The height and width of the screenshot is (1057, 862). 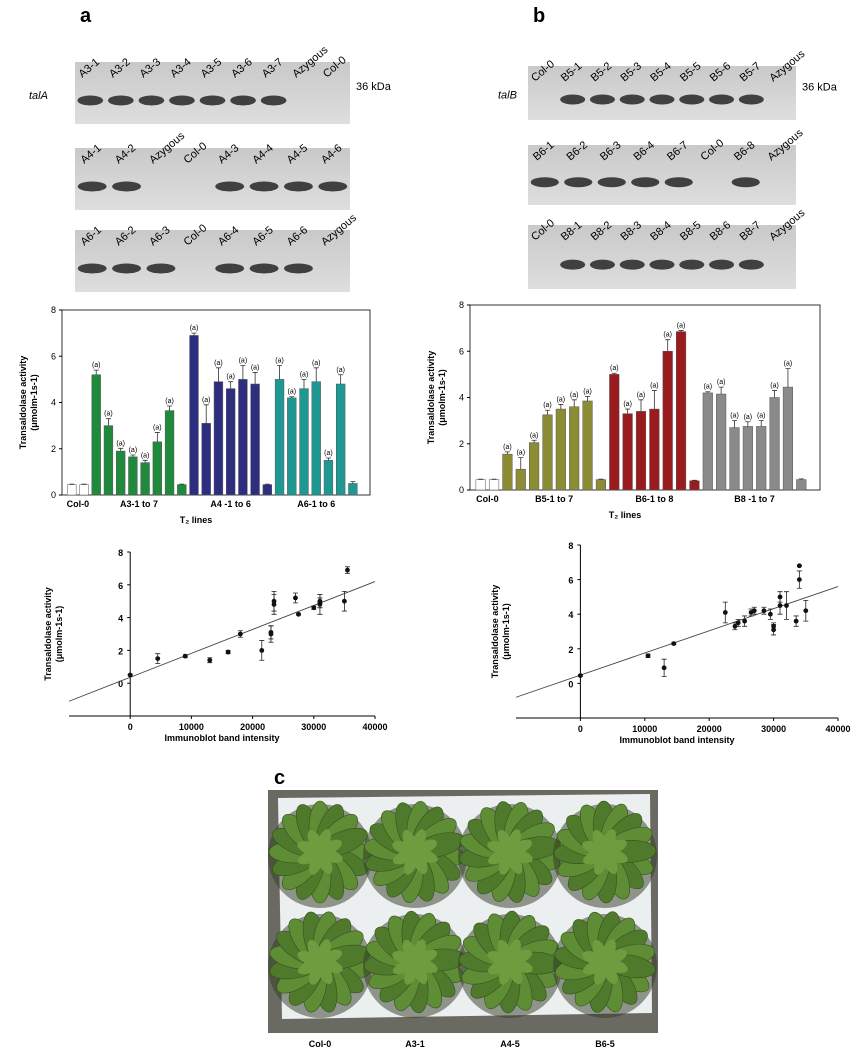 What do you see at coordinates (222, 738) in the screenshot?
I see `x-axis-label: Immunoblot band intensity` at bounding box center [222, 738].